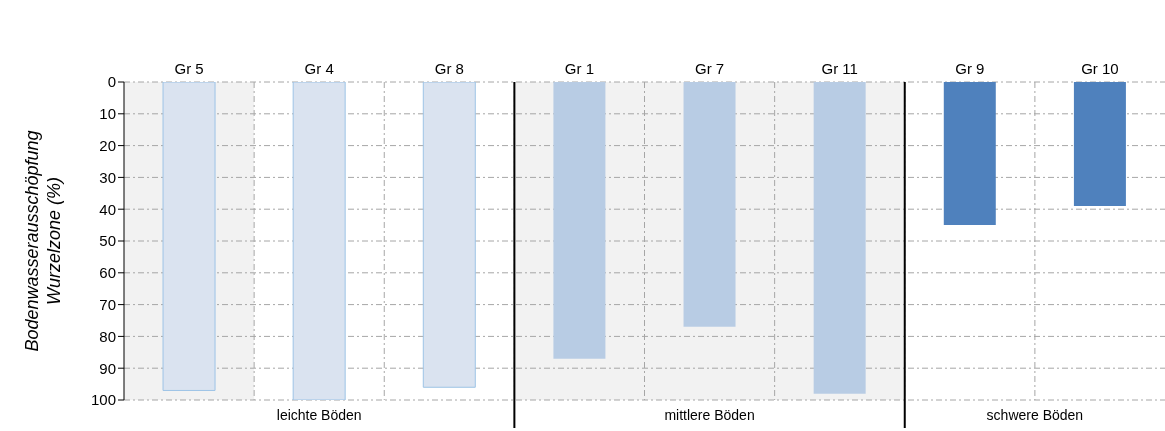 This screenshot has width=1165, height=431. I want to click on x-tick-label: Gr 11, so click(839, 68).